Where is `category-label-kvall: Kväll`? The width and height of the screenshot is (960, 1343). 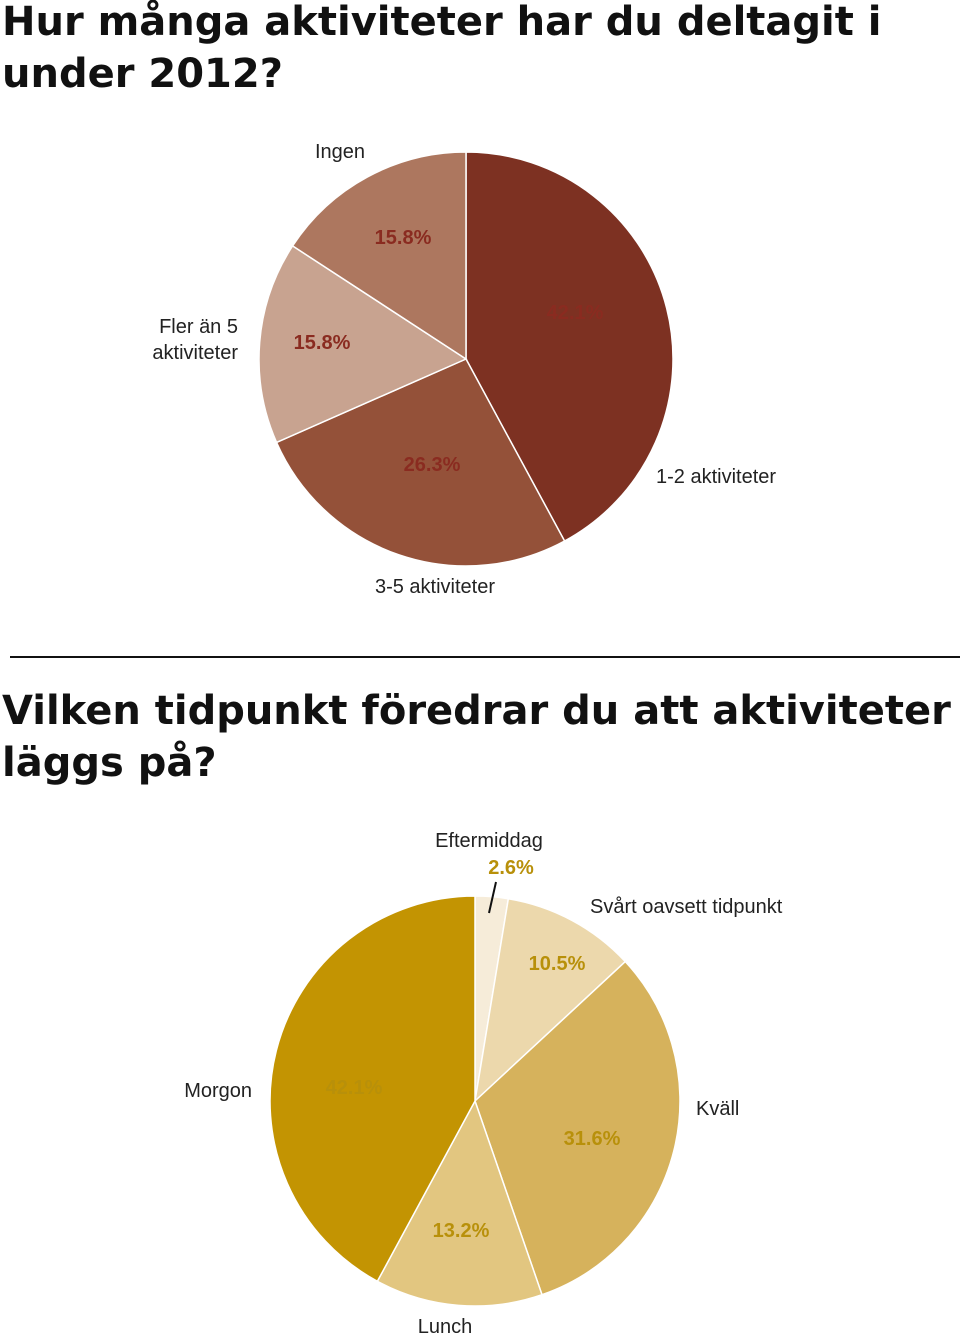
category-label-kvall: Kväll is located at coordinates (717, 1109).